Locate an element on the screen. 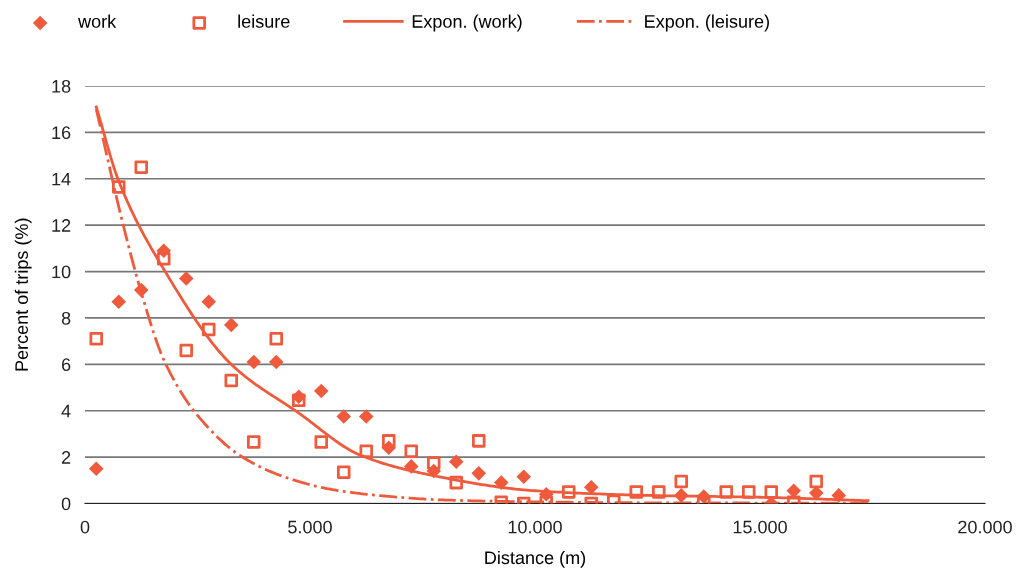 This screenshot has width=1022, height=582. y-tick-label: 16 is located at coordinates (61, 133).